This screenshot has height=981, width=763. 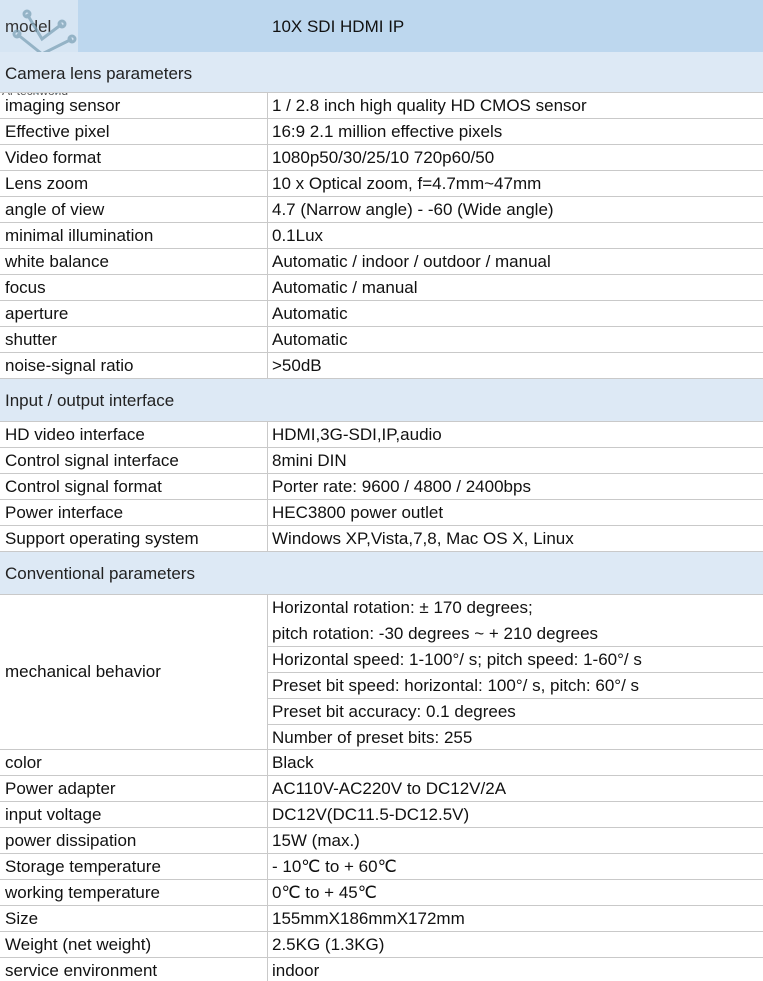 What do you see at coordinates (134, 261) in the screenshot?
I see `spec-label: white balance` at bounding box center [134, 261].